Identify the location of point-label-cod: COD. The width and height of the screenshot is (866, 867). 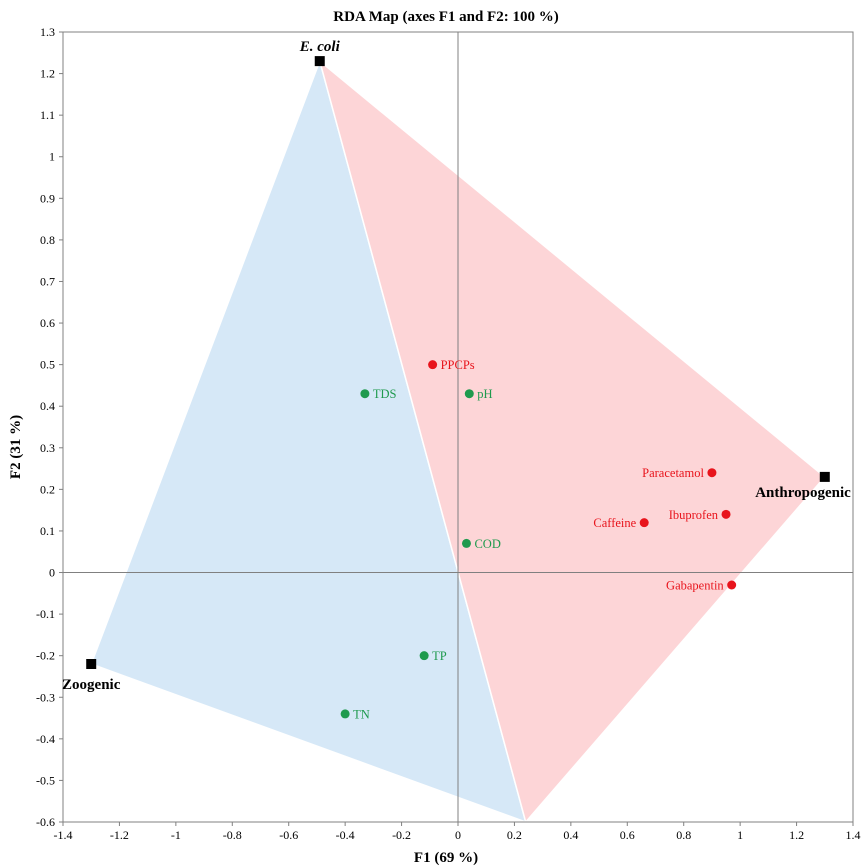
(487, 544).